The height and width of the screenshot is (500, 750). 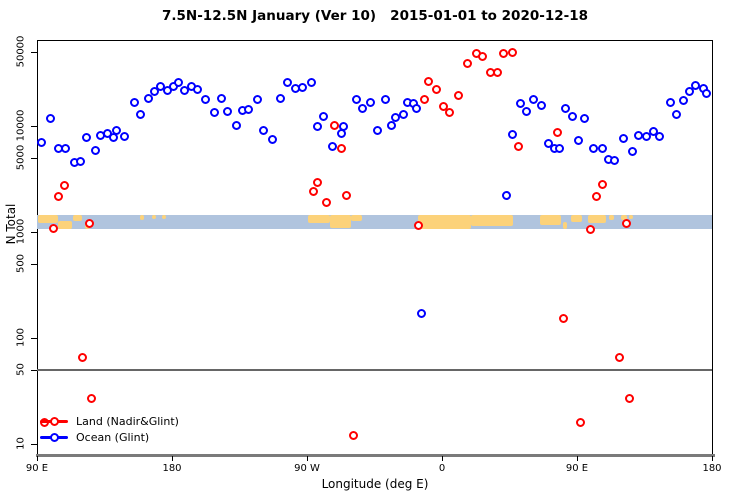 I want to click on y-tick-label: 500, so click(x=21, y=263).